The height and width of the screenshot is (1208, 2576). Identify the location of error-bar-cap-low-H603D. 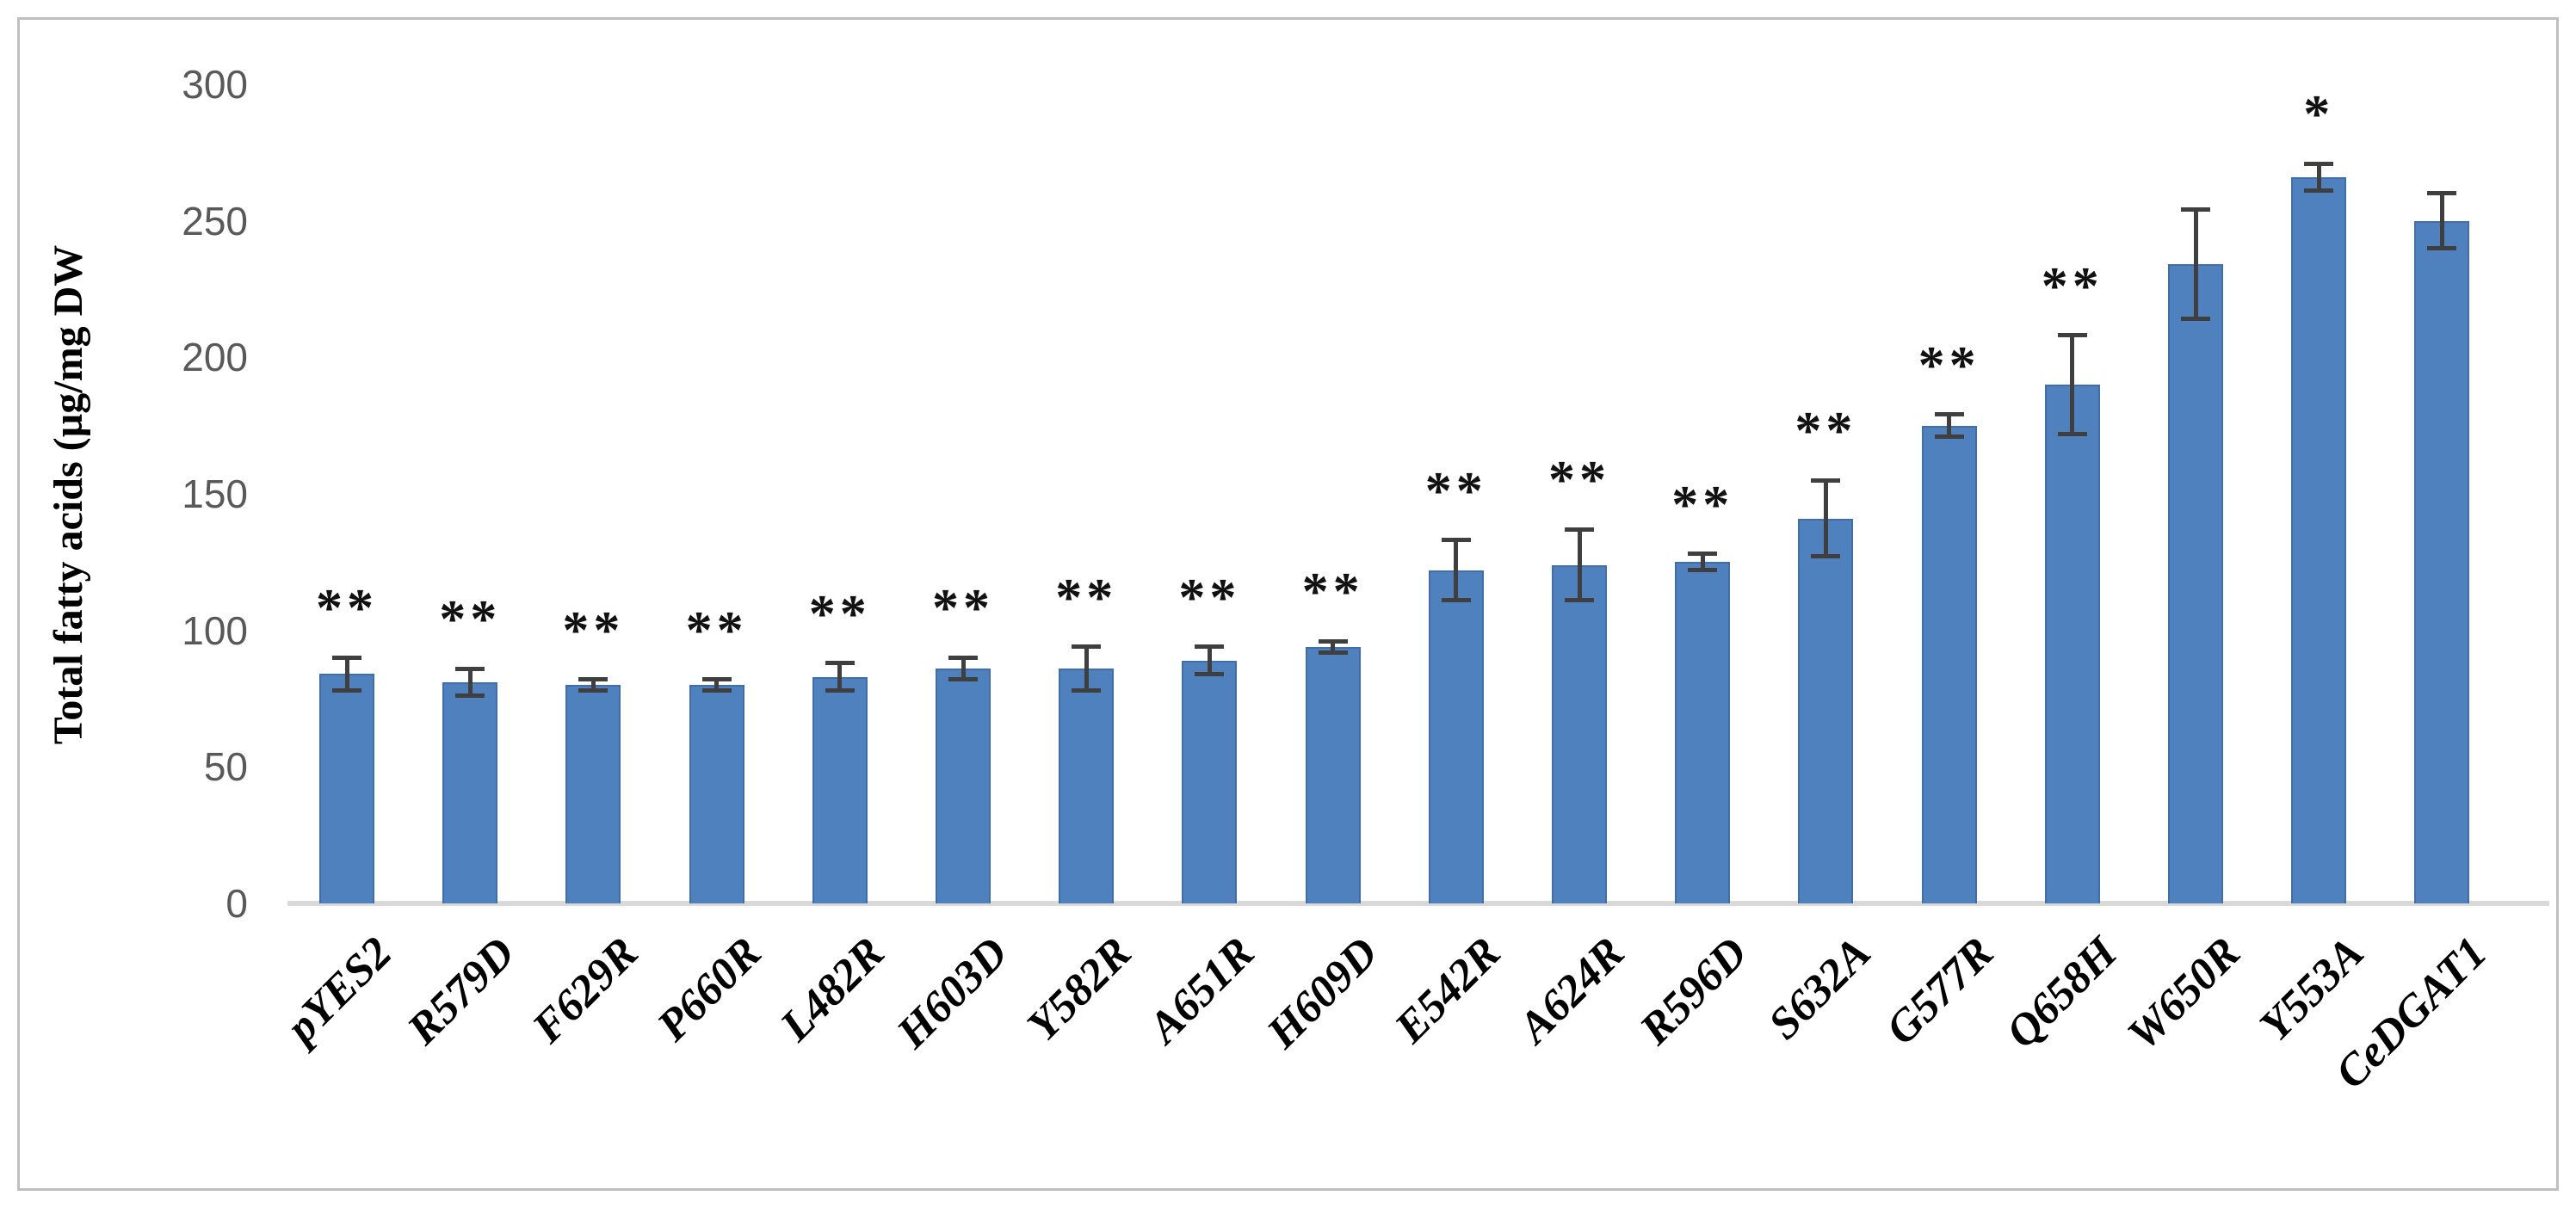
(963, 679).